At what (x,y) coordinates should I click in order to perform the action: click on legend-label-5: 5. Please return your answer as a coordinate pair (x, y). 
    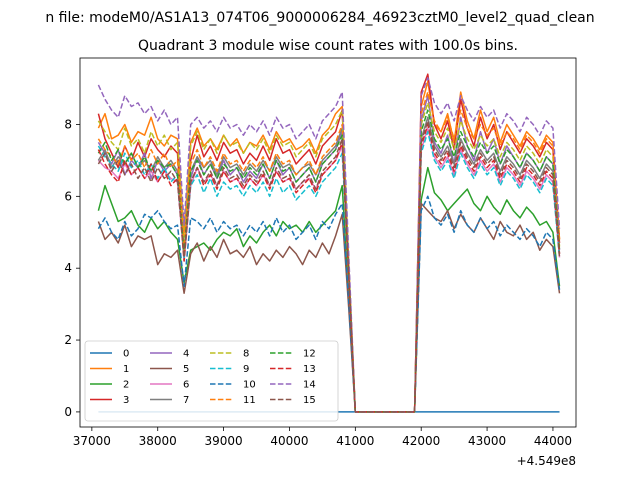
    Looking at the image, I should click on (186, 369).